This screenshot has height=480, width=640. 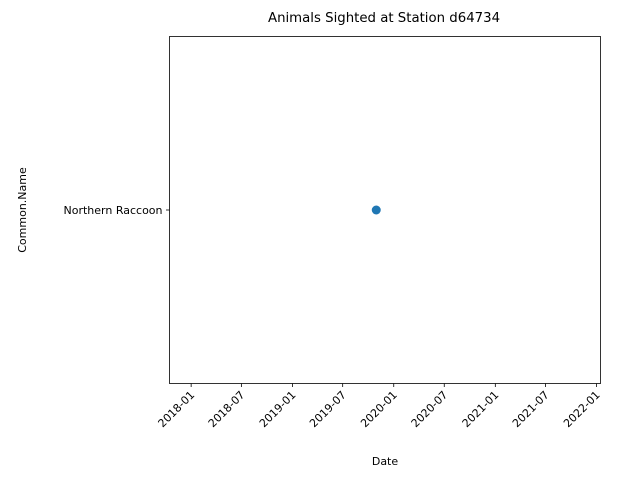 I want to click on y-axis-label: Common.Name, so click(x=22, y=210).